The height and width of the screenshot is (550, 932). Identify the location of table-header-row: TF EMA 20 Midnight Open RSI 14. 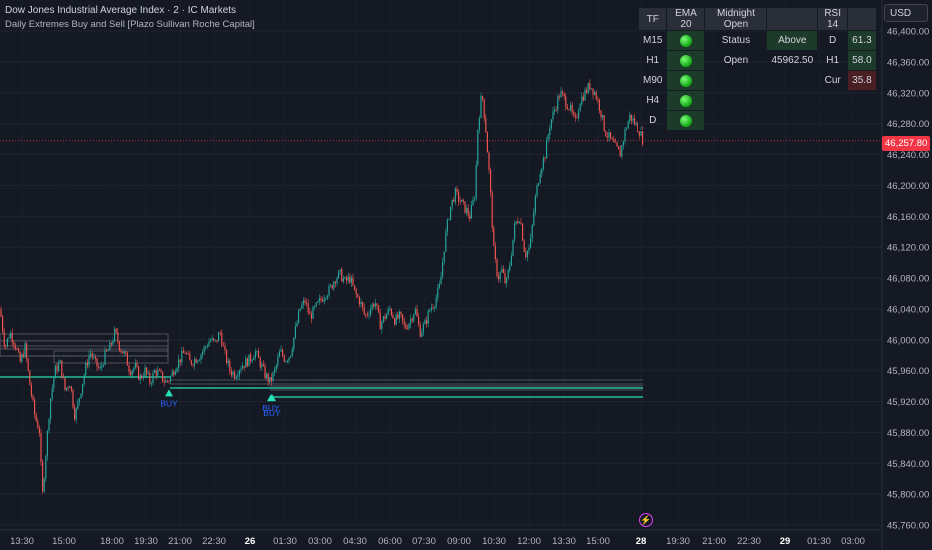
(757, 19).